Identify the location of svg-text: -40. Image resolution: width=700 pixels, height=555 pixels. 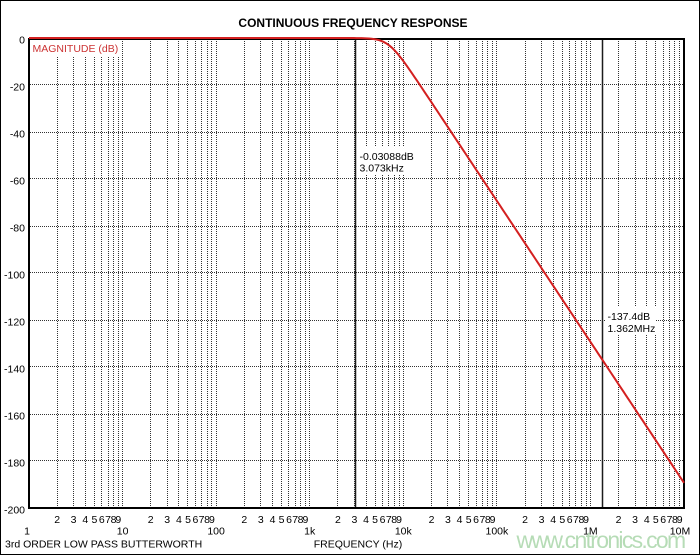
(17, 135).